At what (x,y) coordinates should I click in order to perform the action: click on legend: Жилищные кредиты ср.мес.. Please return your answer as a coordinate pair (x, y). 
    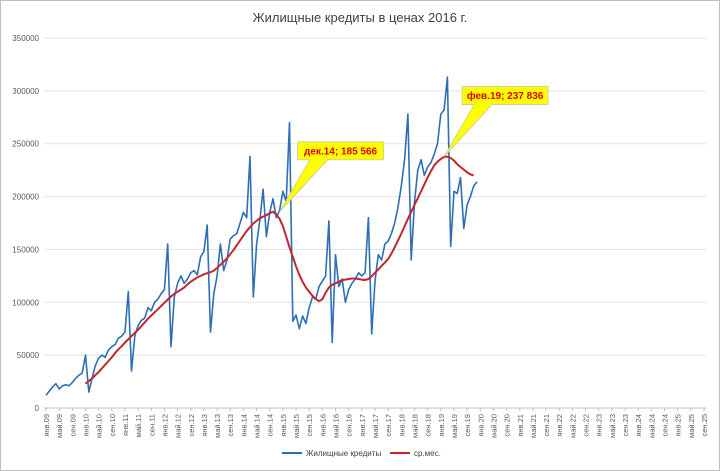
    Looking at the image, I should click on (361, 453).